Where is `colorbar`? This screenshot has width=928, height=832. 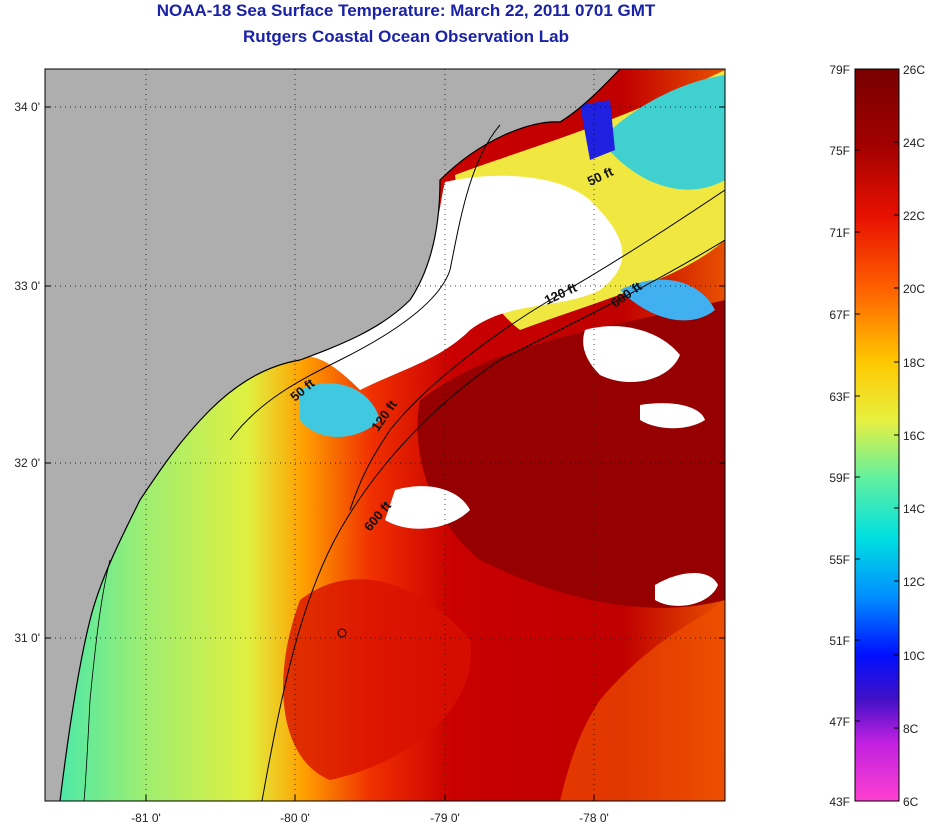
colorbar is located at coordinates (877, 435).